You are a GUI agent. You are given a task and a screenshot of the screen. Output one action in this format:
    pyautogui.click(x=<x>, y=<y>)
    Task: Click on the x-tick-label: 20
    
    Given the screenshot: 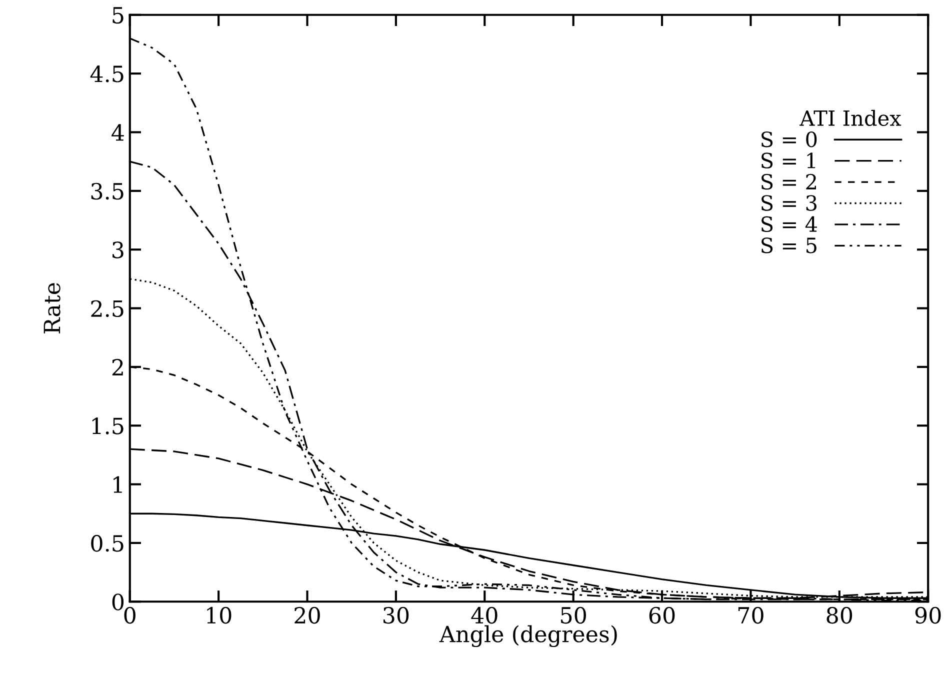 What is the action you would take?
    pyautogui.click(x=307, y=615)
    